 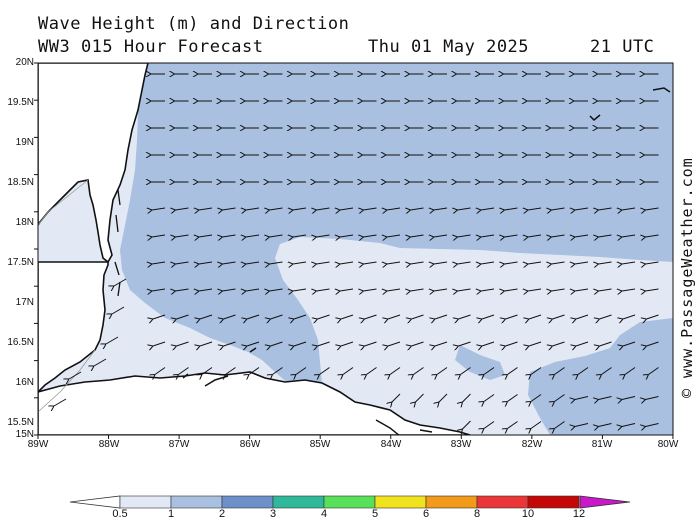 What do you see at coordinates (194, 24) in the screenshot?
I see `map-title: Wave Height (m) and Direction` at bounding box center [194, 24].